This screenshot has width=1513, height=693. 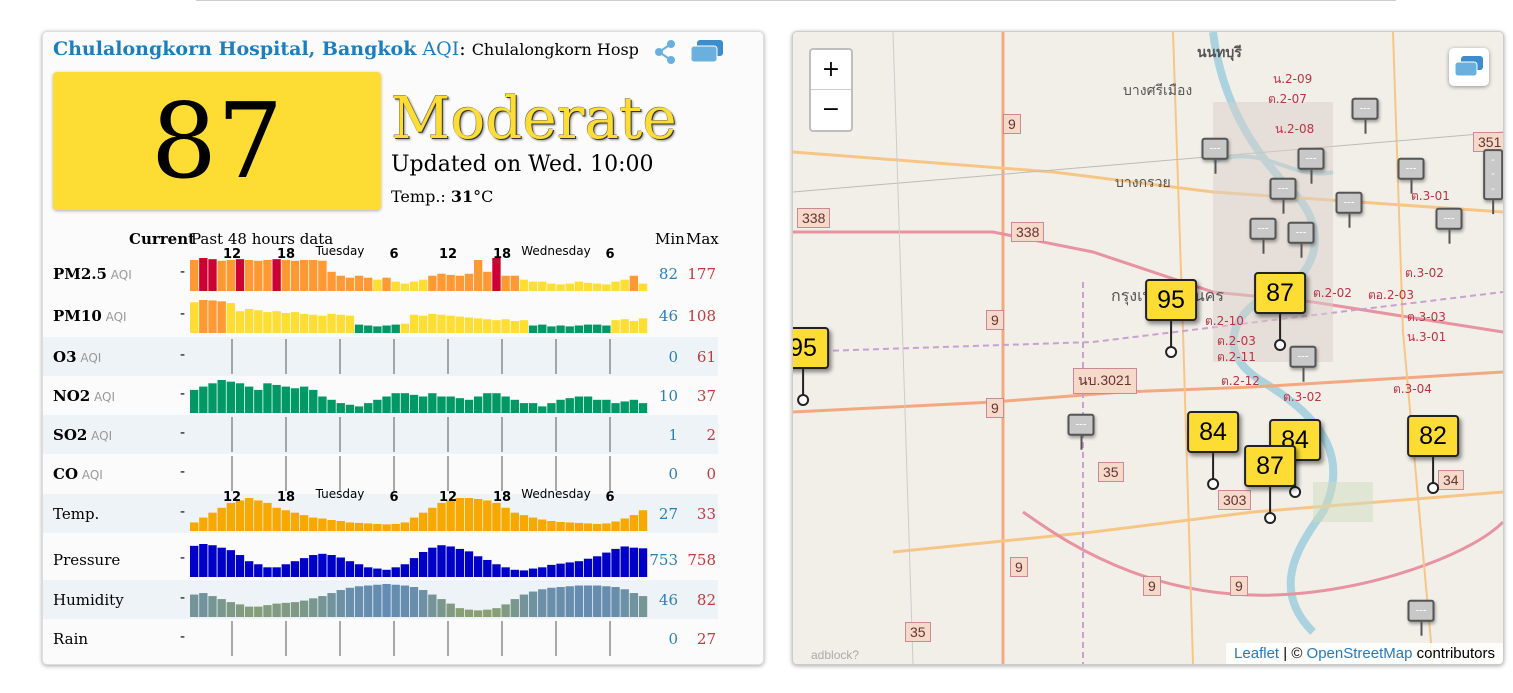 I want to click on road-code: ต.2-12, so click(x=1240, y=381).